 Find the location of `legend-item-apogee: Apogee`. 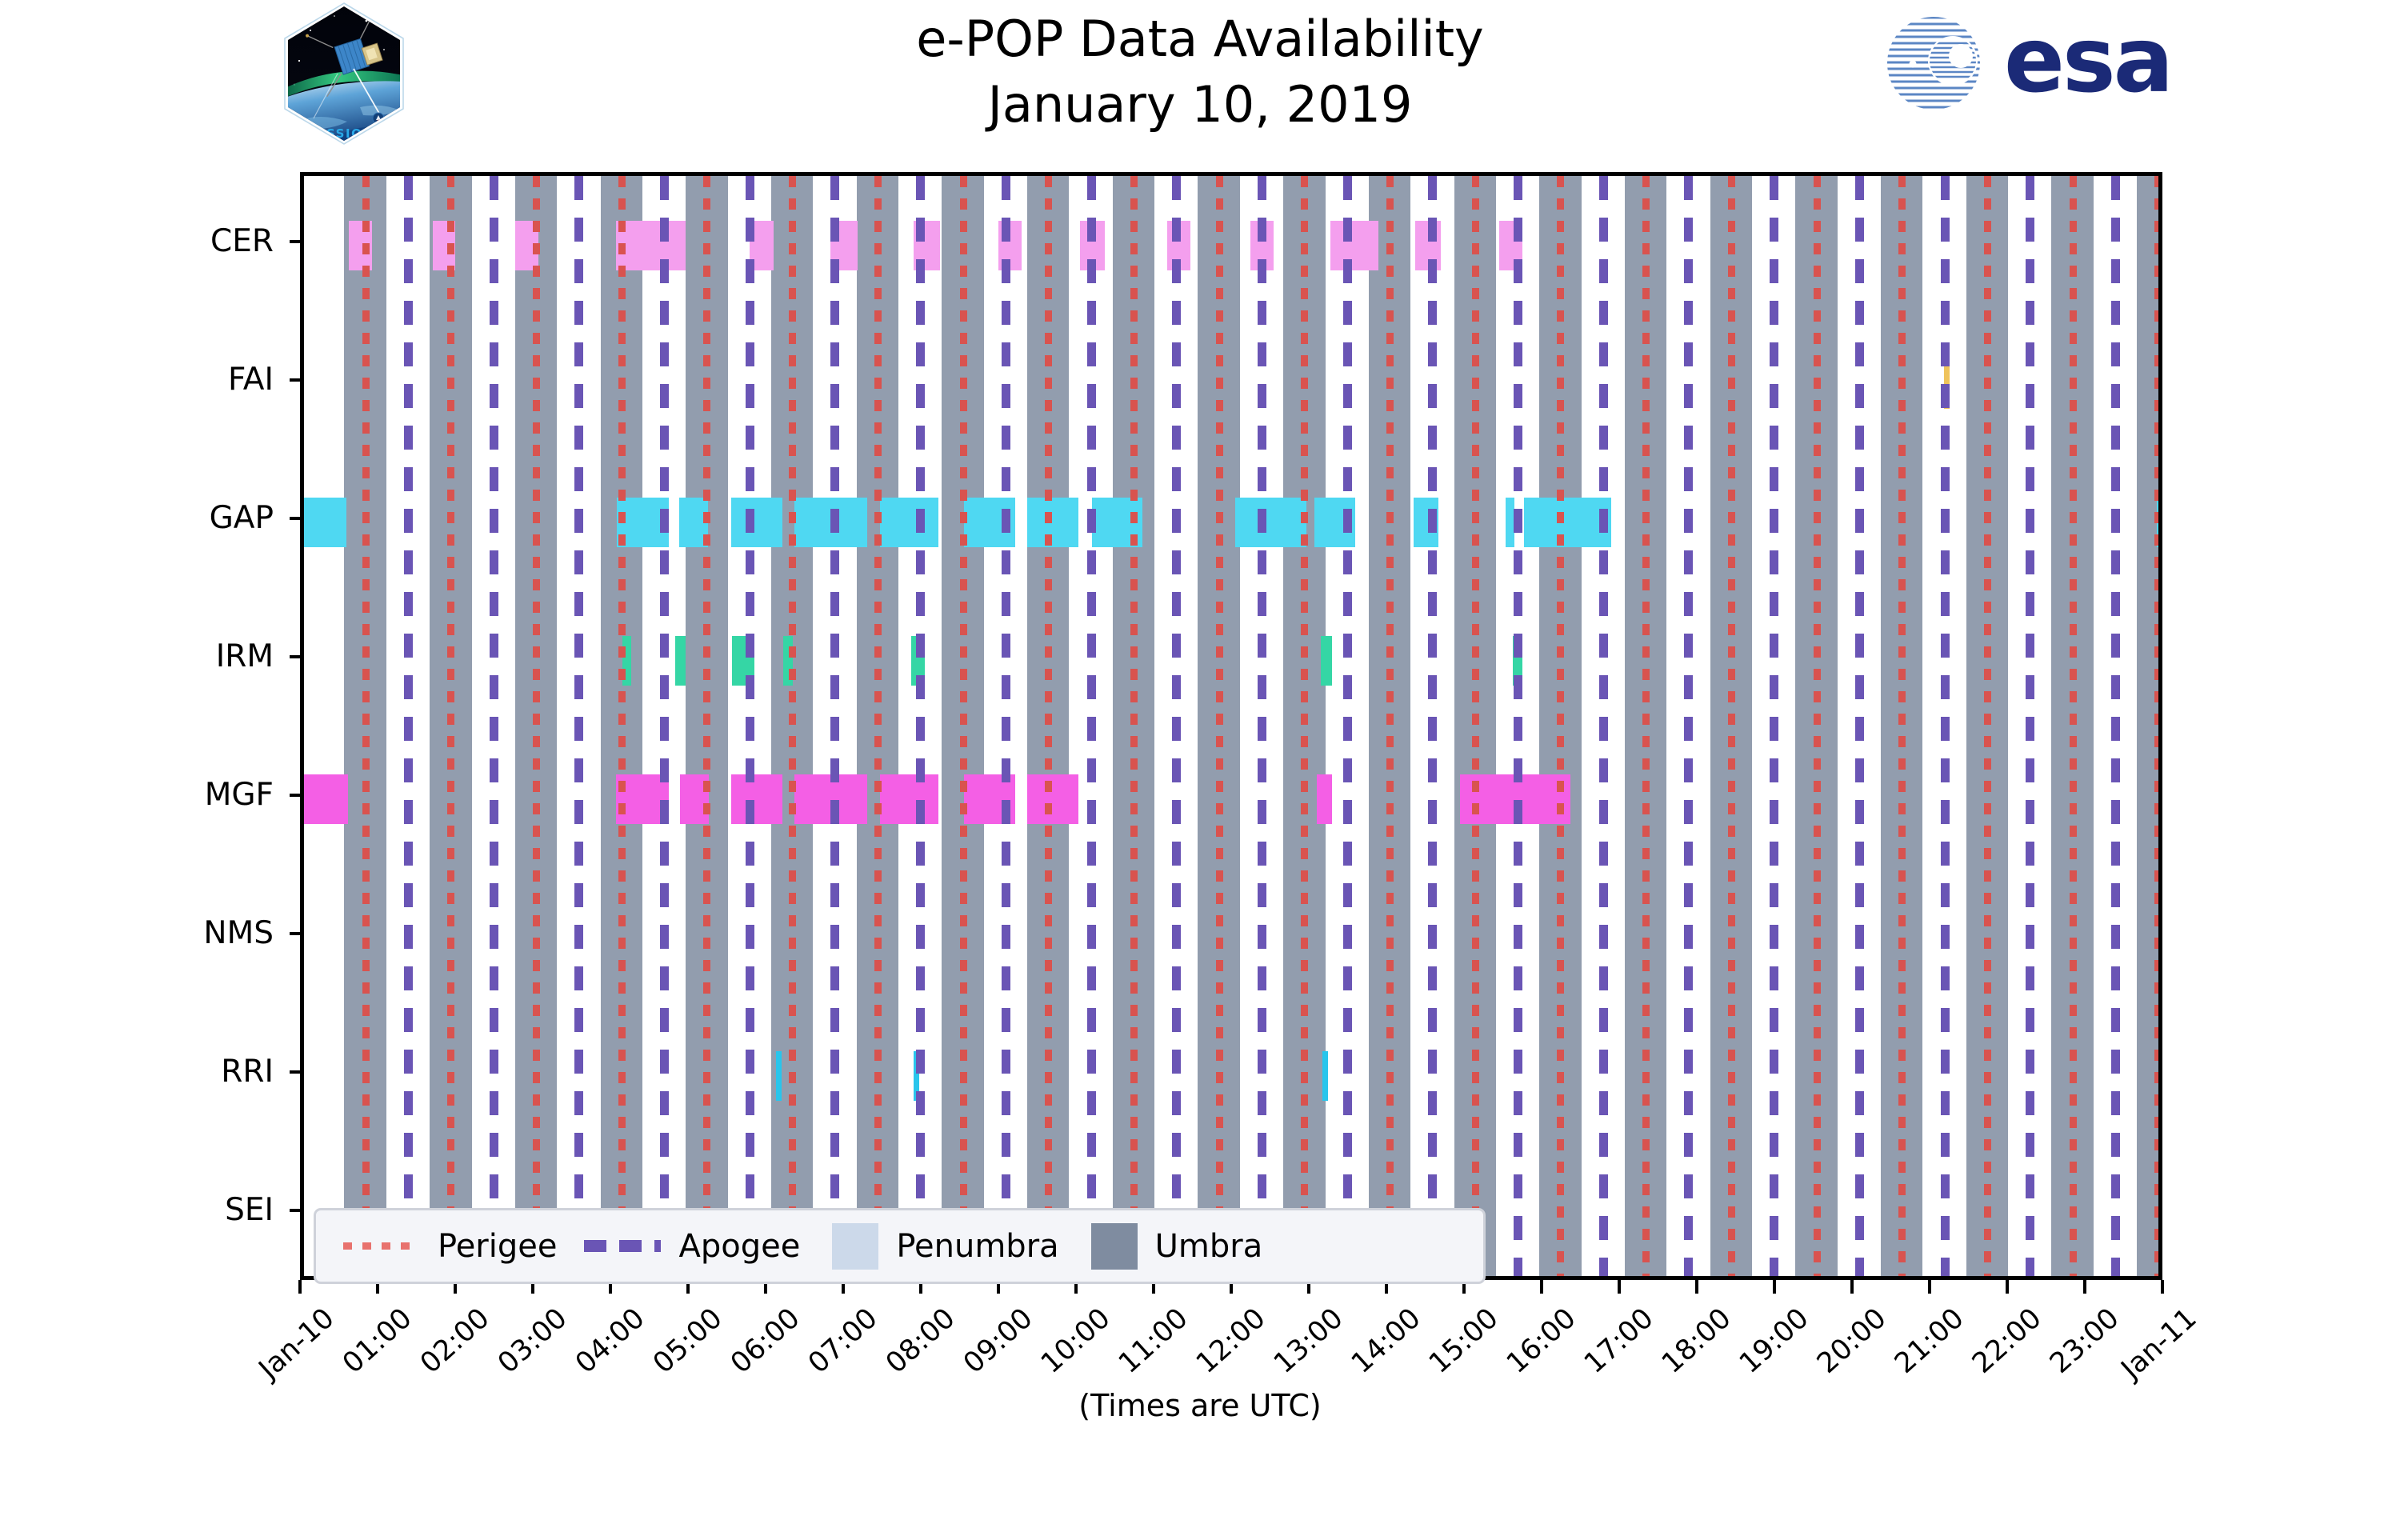

legend-item-apogee: Apogee is located at coordinates (678, 1246).